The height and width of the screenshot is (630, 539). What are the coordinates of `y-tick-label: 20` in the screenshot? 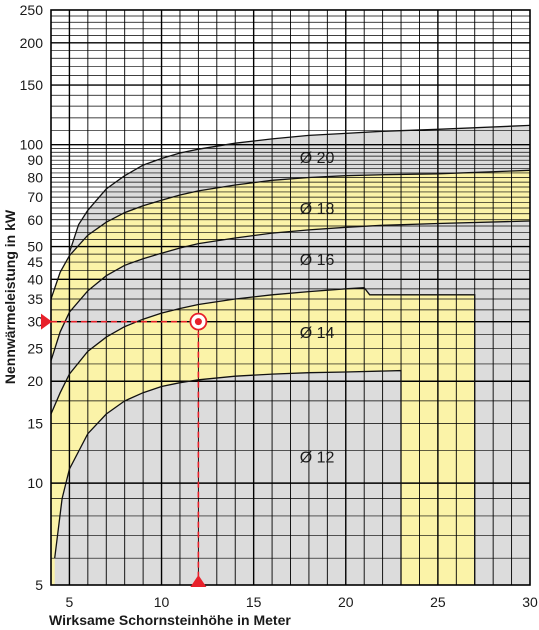 It's located at (35, 381).